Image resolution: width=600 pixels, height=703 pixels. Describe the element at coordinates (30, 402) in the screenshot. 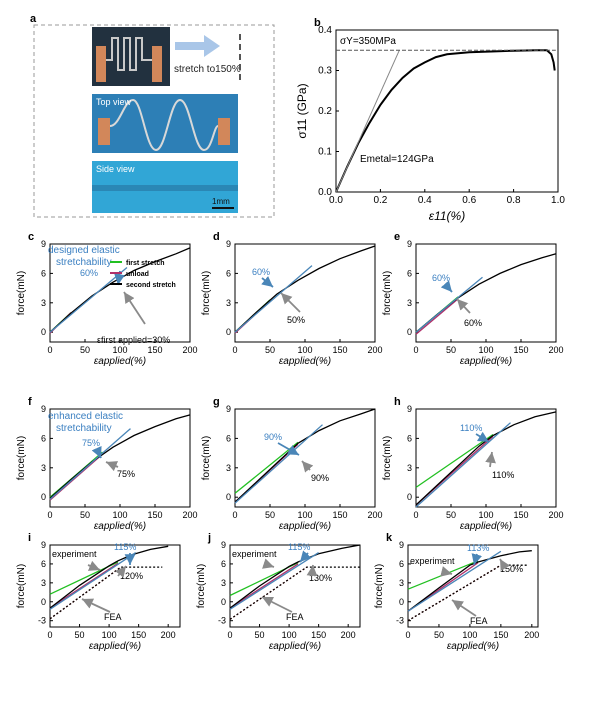

I see `panel-label-f: f` at that location.